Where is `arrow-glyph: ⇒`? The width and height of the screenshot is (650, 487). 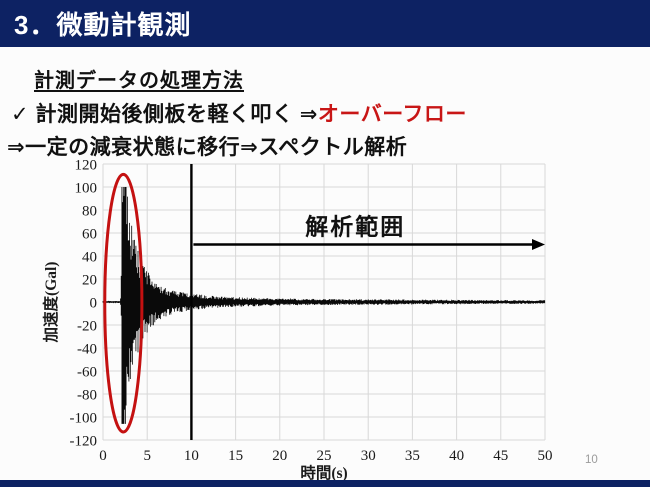 arrow-glyph: ⇒ is located at coordinates (308, 114).